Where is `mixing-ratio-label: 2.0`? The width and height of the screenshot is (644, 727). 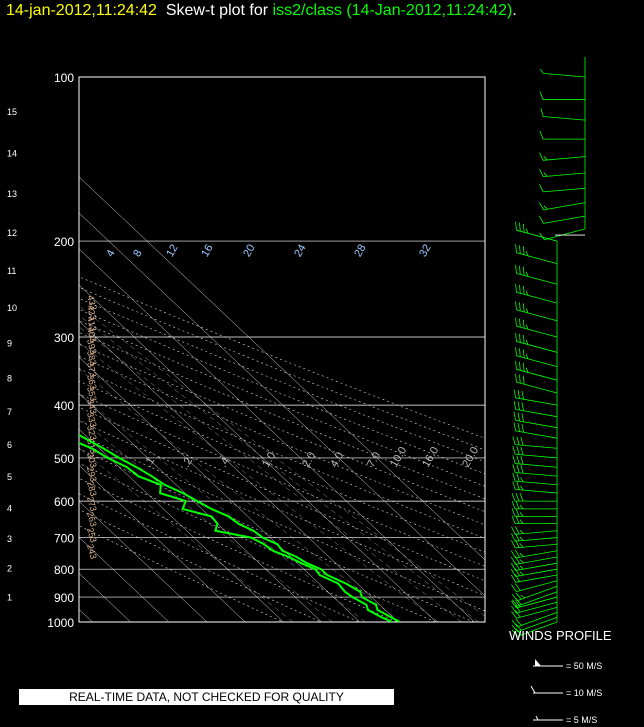
mixing-ratio-label: 2.0 is located at coordinates (309, 459).